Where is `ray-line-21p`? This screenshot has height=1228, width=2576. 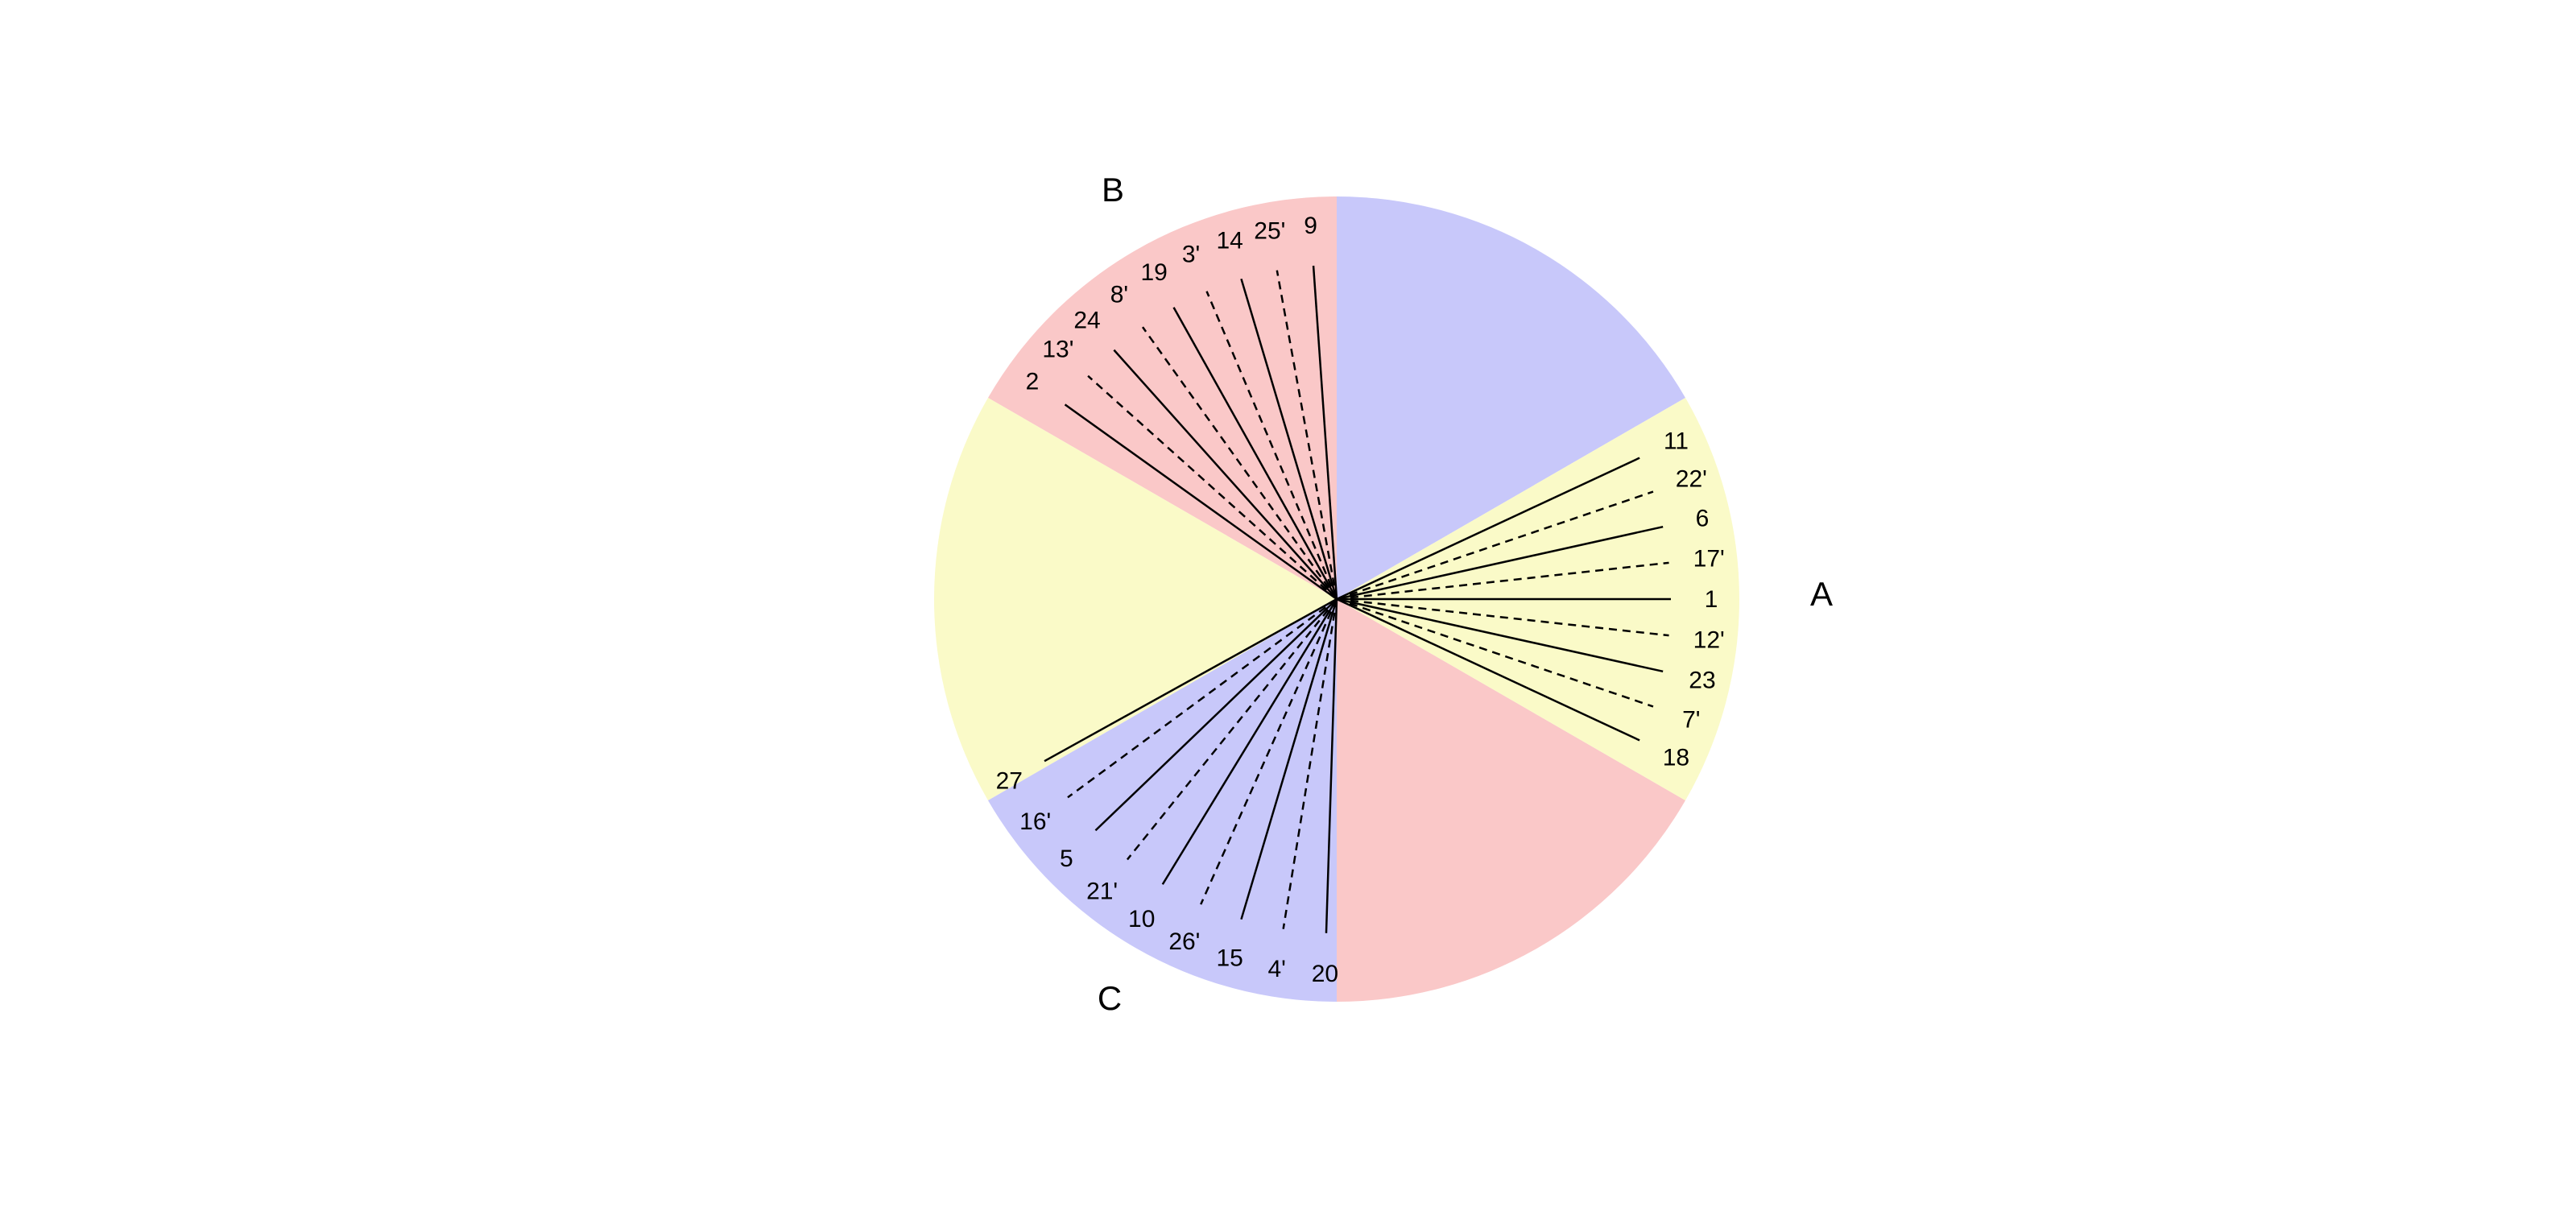 ray-line-21p is located at coordinates (1232, 729).